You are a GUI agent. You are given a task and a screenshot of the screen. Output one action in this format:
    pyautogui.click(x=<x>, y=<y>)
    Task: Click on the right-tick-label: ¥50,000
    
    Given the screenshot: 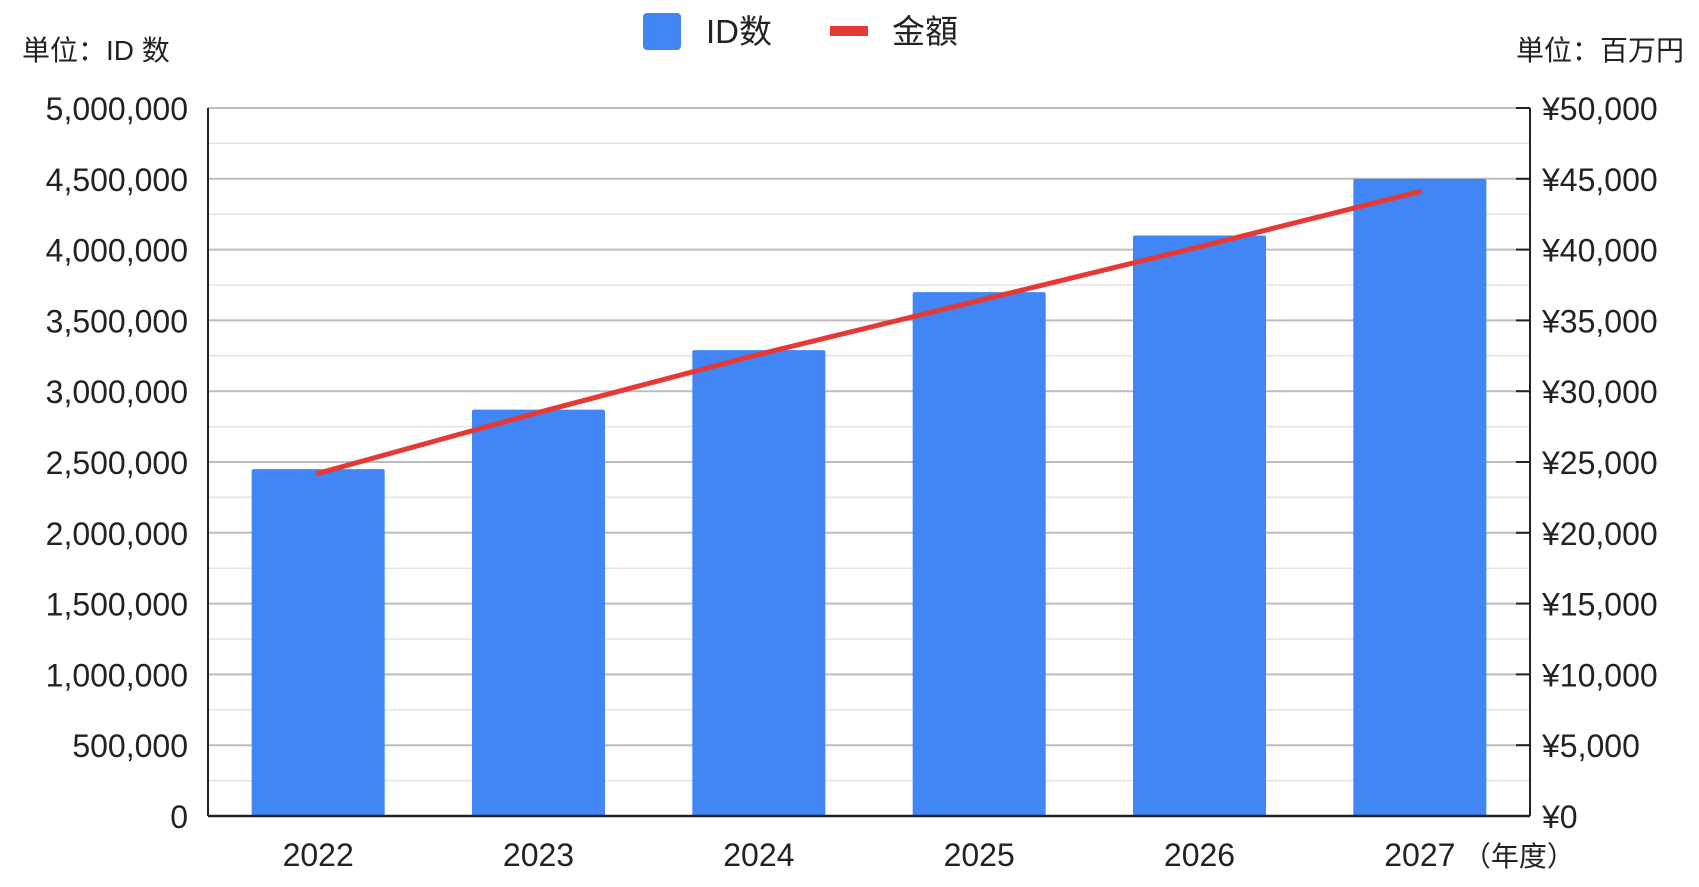 What is the action you would take?
    pyautogui.click(x=1599, y=109)
    